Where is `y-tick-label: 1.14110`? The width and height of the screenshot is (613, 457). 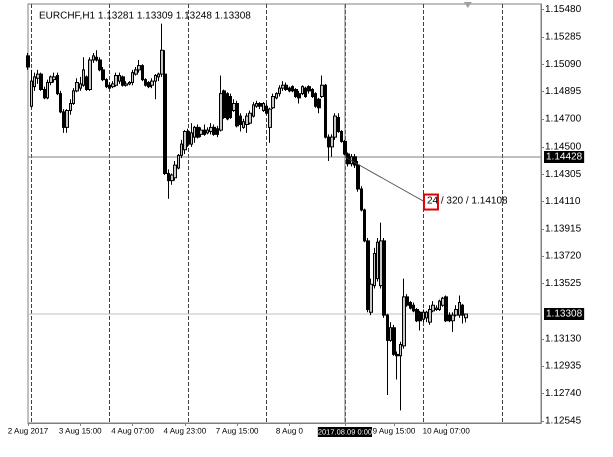
y-tick-label: 1.14110 is located at coordinates (563, 202).